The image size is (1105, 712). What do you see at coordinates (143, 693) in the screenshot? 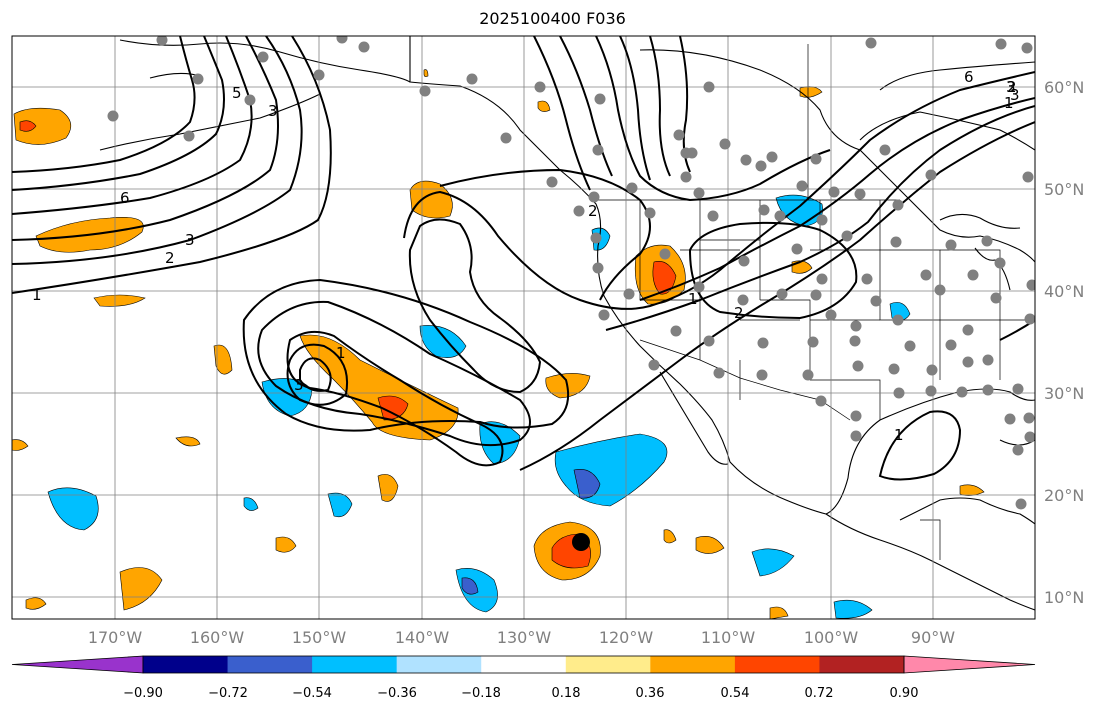
I see `colorbar-tick-label: −0.90` at bounding box center [143, 693].